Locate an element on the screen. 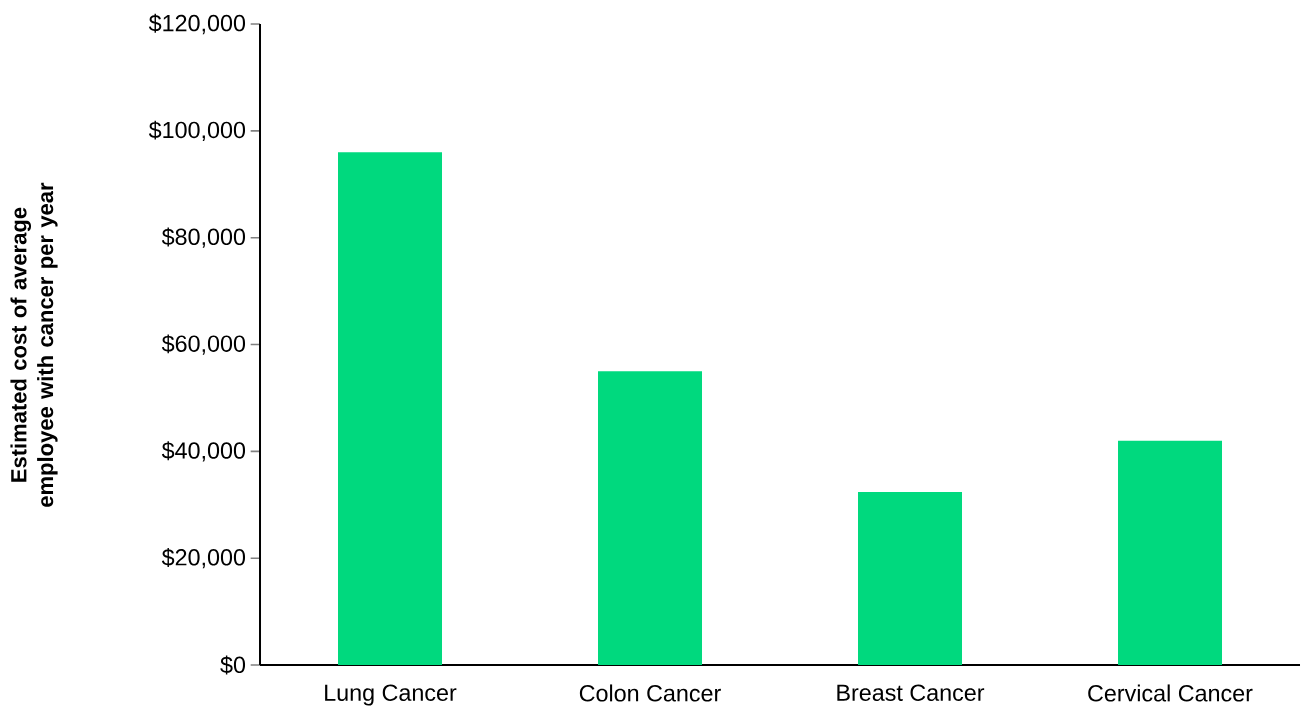  y-tick-label: $20,000 is located at coordinates (203, 558).